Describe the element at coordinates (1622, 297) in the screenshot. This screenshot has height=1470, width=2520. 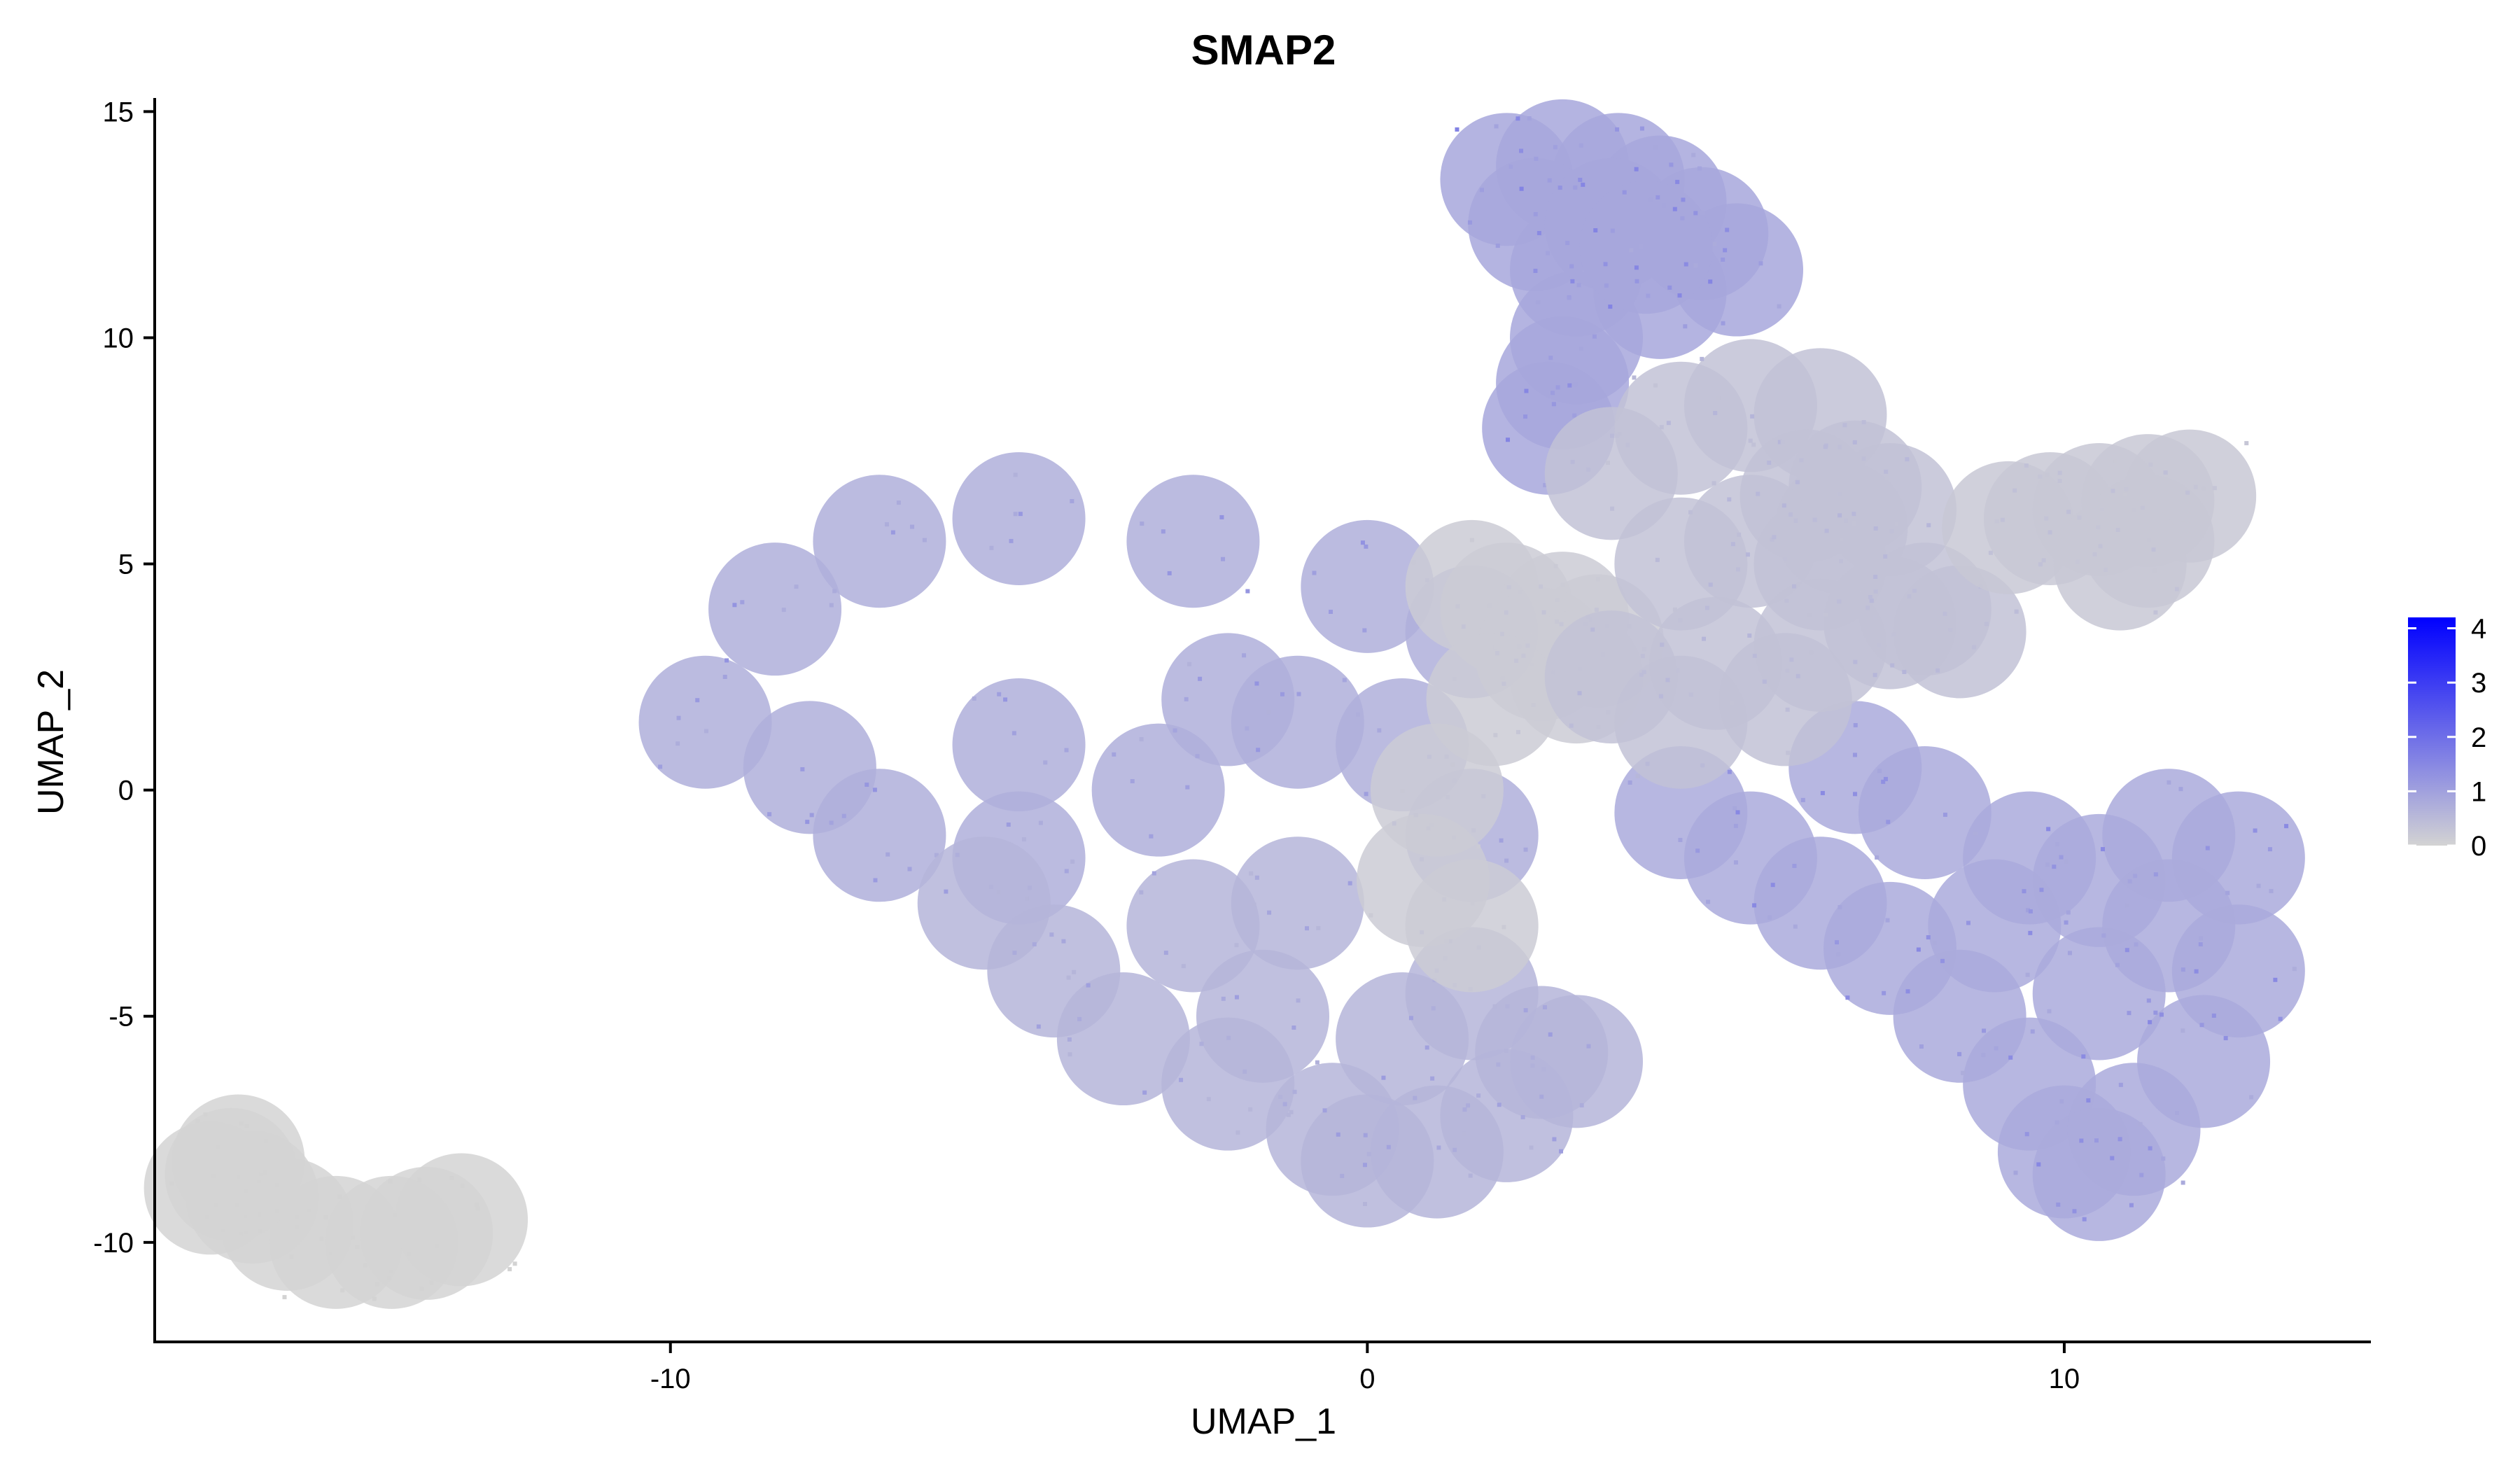
I see `cluster-right-top-cluster` at that location.